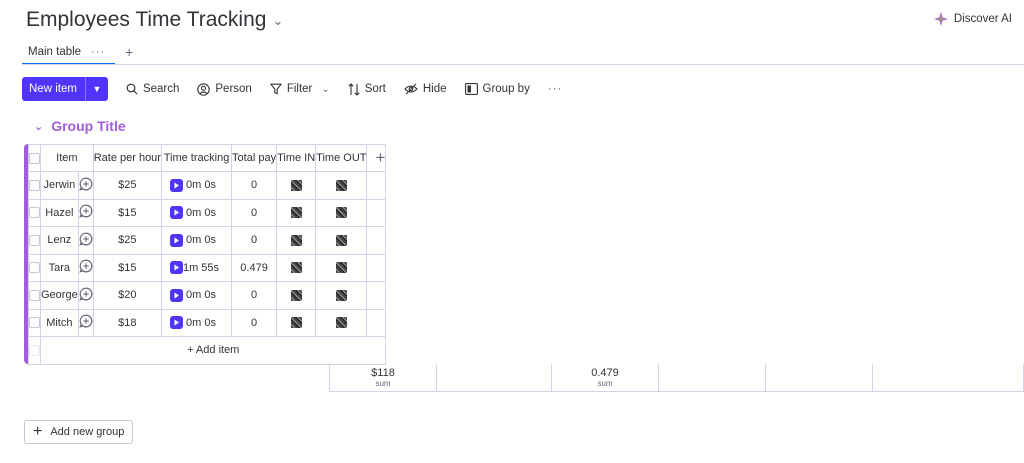 This screenshot has width=1024, height=463. What do you see at coordinates (127, 158) in the screenshot?
I see `column-header-rate: Rate per hour` at bounding box center [127, 158].